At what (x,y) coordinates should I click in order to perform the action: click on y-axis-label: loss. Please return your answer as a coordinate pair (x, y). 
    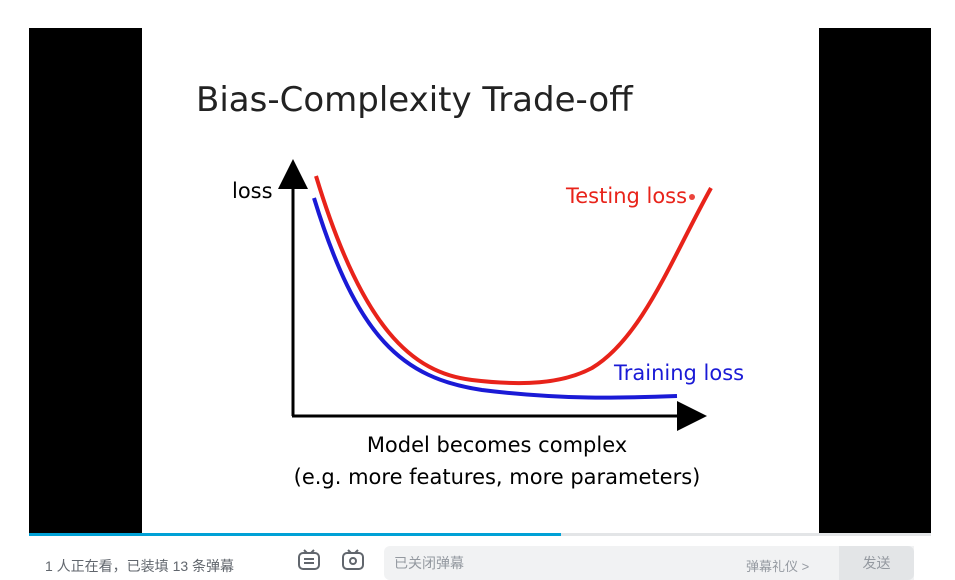
    Looking at the image, I should click on (252, 191).